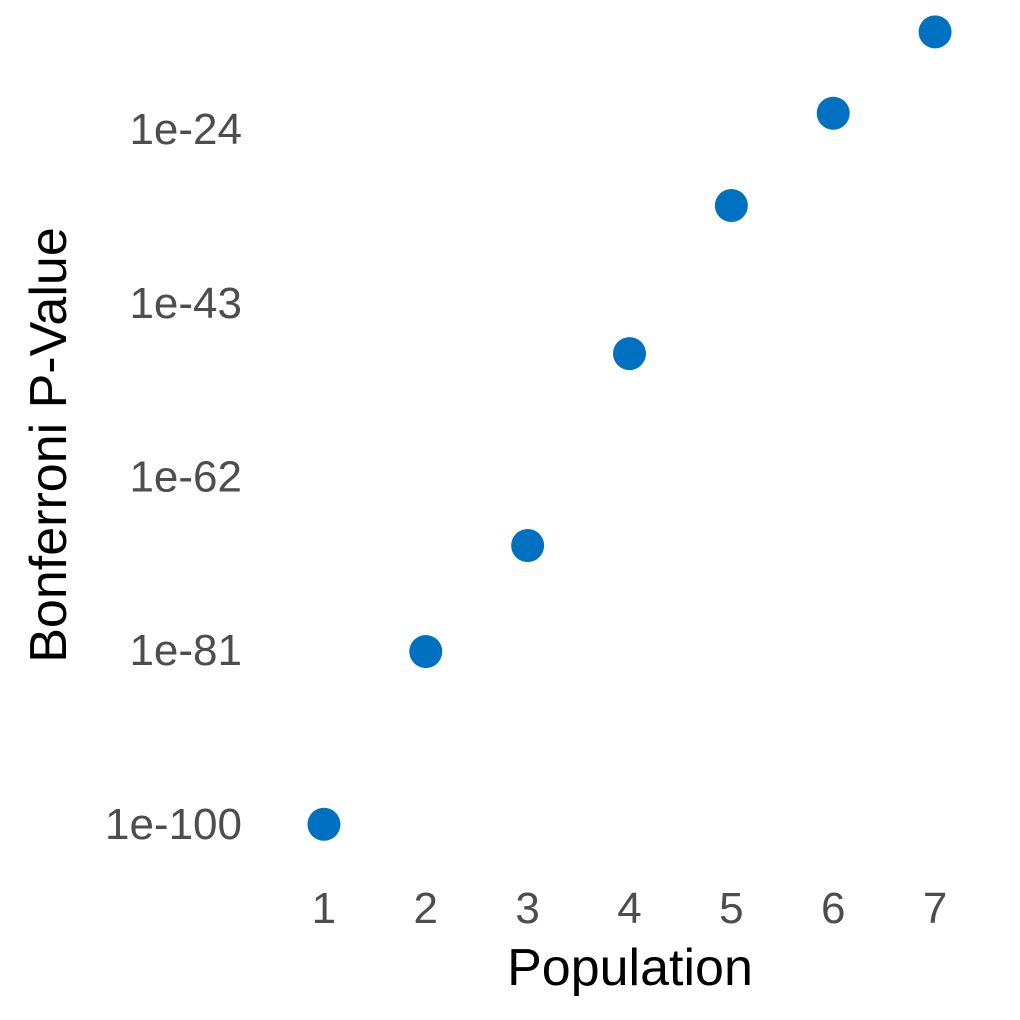 This screenshot has width=1020, height=1020. I want to click on x-tick-label: 5, so click(731, 908).